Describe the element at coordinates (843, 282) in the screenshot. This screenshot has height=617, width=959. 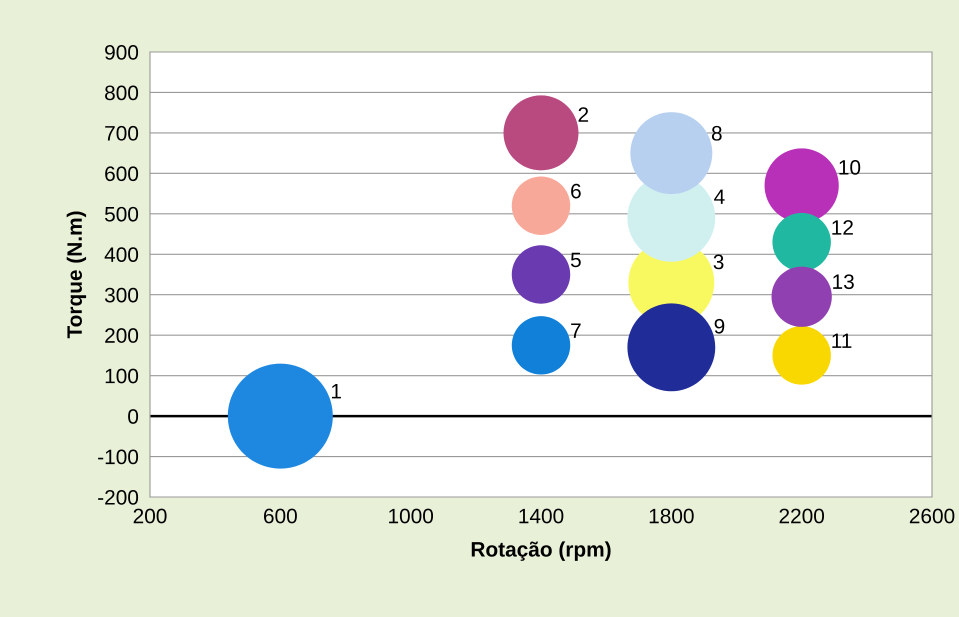
I see `series-label: 13` at that location.